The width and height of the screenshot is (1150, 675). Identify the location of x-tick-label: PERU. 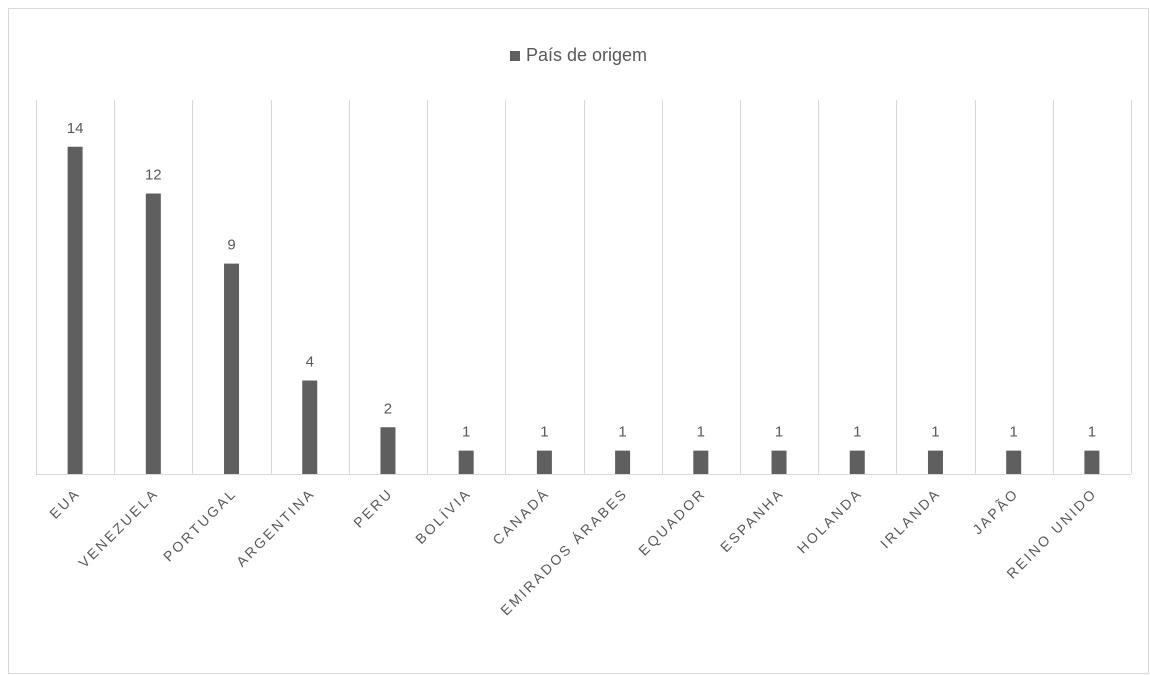
(373, 508).